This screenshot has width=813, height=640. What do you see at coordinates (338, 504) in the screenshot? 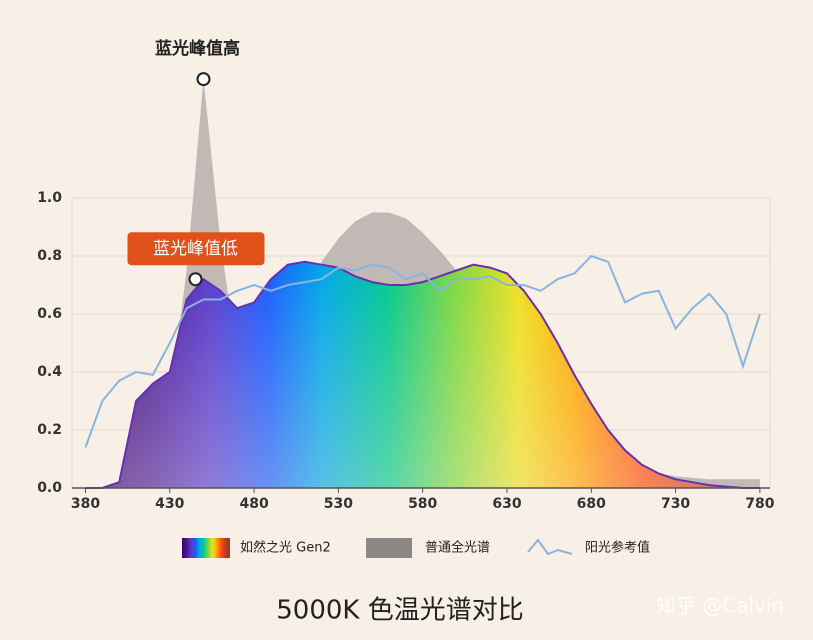
I see `x-tick-label: 530` at bounding box center [338, 504].